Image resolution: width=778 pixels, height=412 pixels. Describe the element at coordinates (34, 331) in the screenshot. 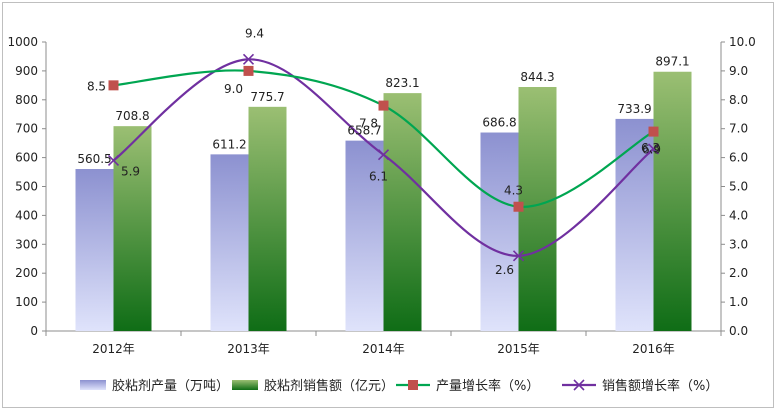

I see `y-left-tick-label: 0` at that location.